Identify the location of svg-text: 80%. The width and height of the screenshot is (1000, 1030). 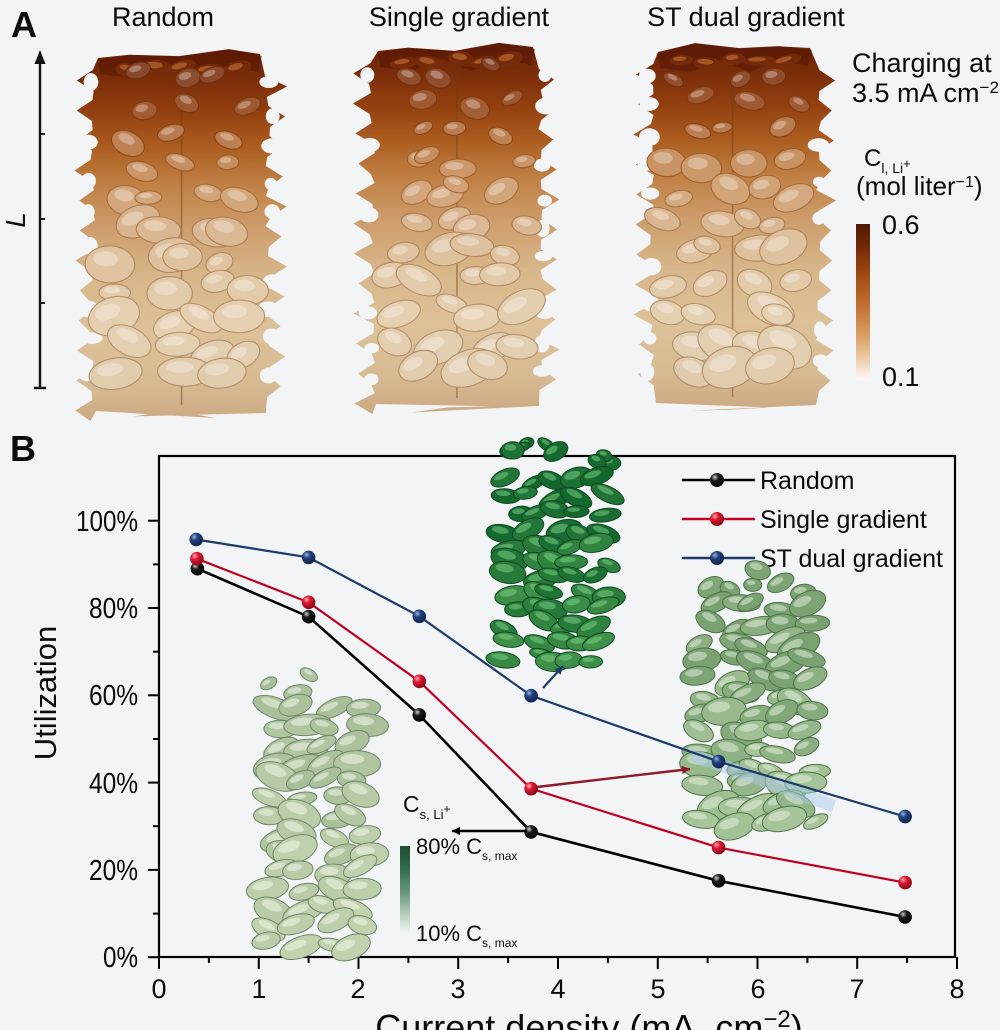
(113, 609).